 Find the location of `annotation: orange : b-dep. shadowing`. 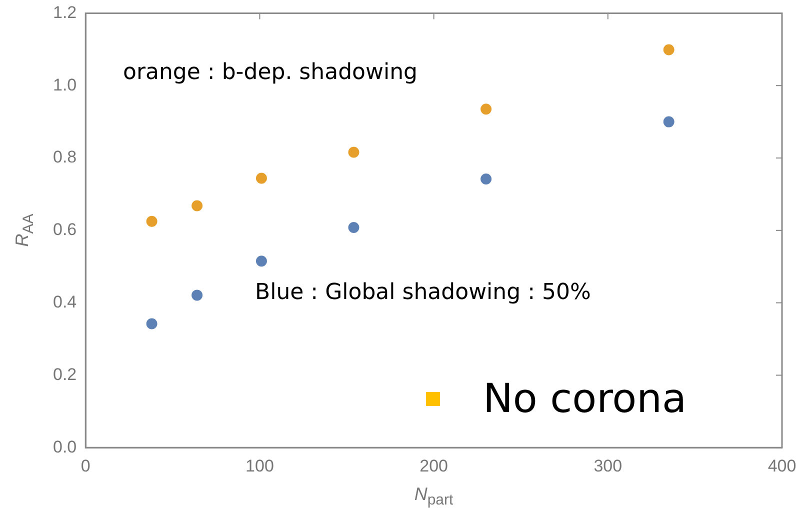

annotation: orange : b-dep. shadowing is located at coordinates (270, 72).